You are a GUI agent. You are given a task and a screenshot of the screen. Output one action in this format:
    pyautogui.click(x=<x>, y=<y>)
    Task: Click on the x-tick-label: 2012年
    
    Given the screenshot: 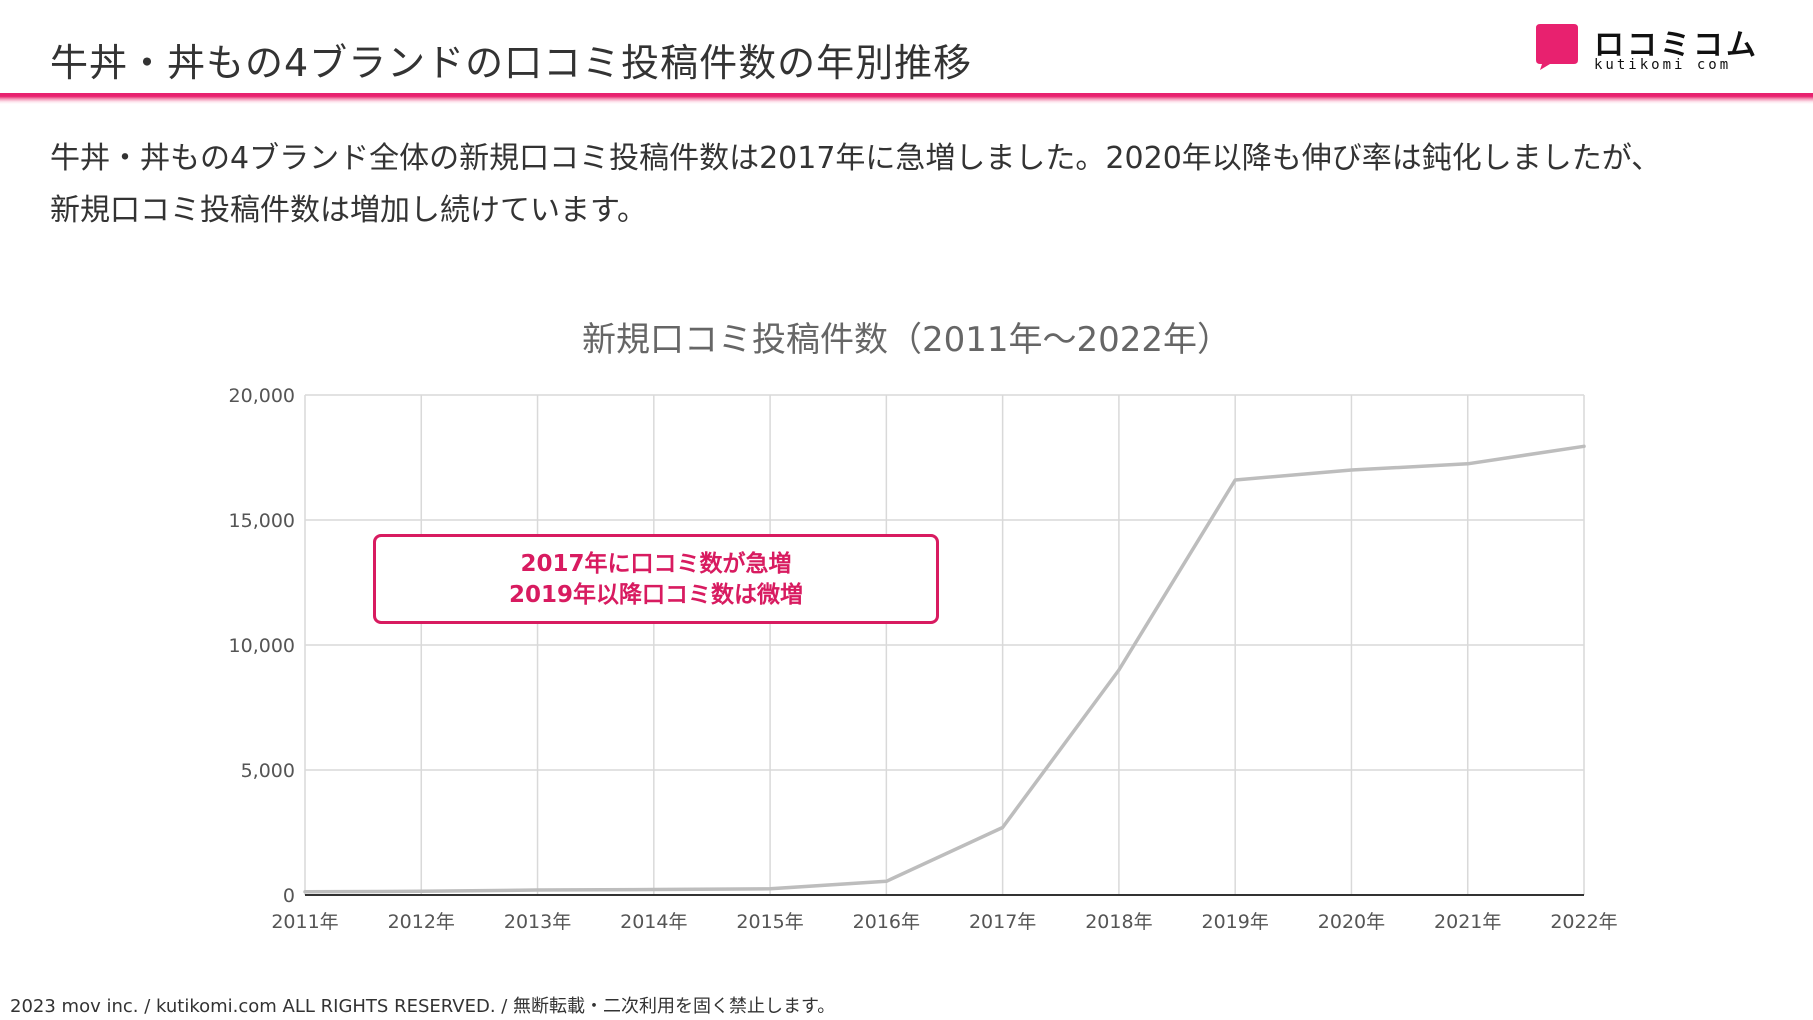 What is the action you would take?
    pyautogui.click(x=421, y=922)
    